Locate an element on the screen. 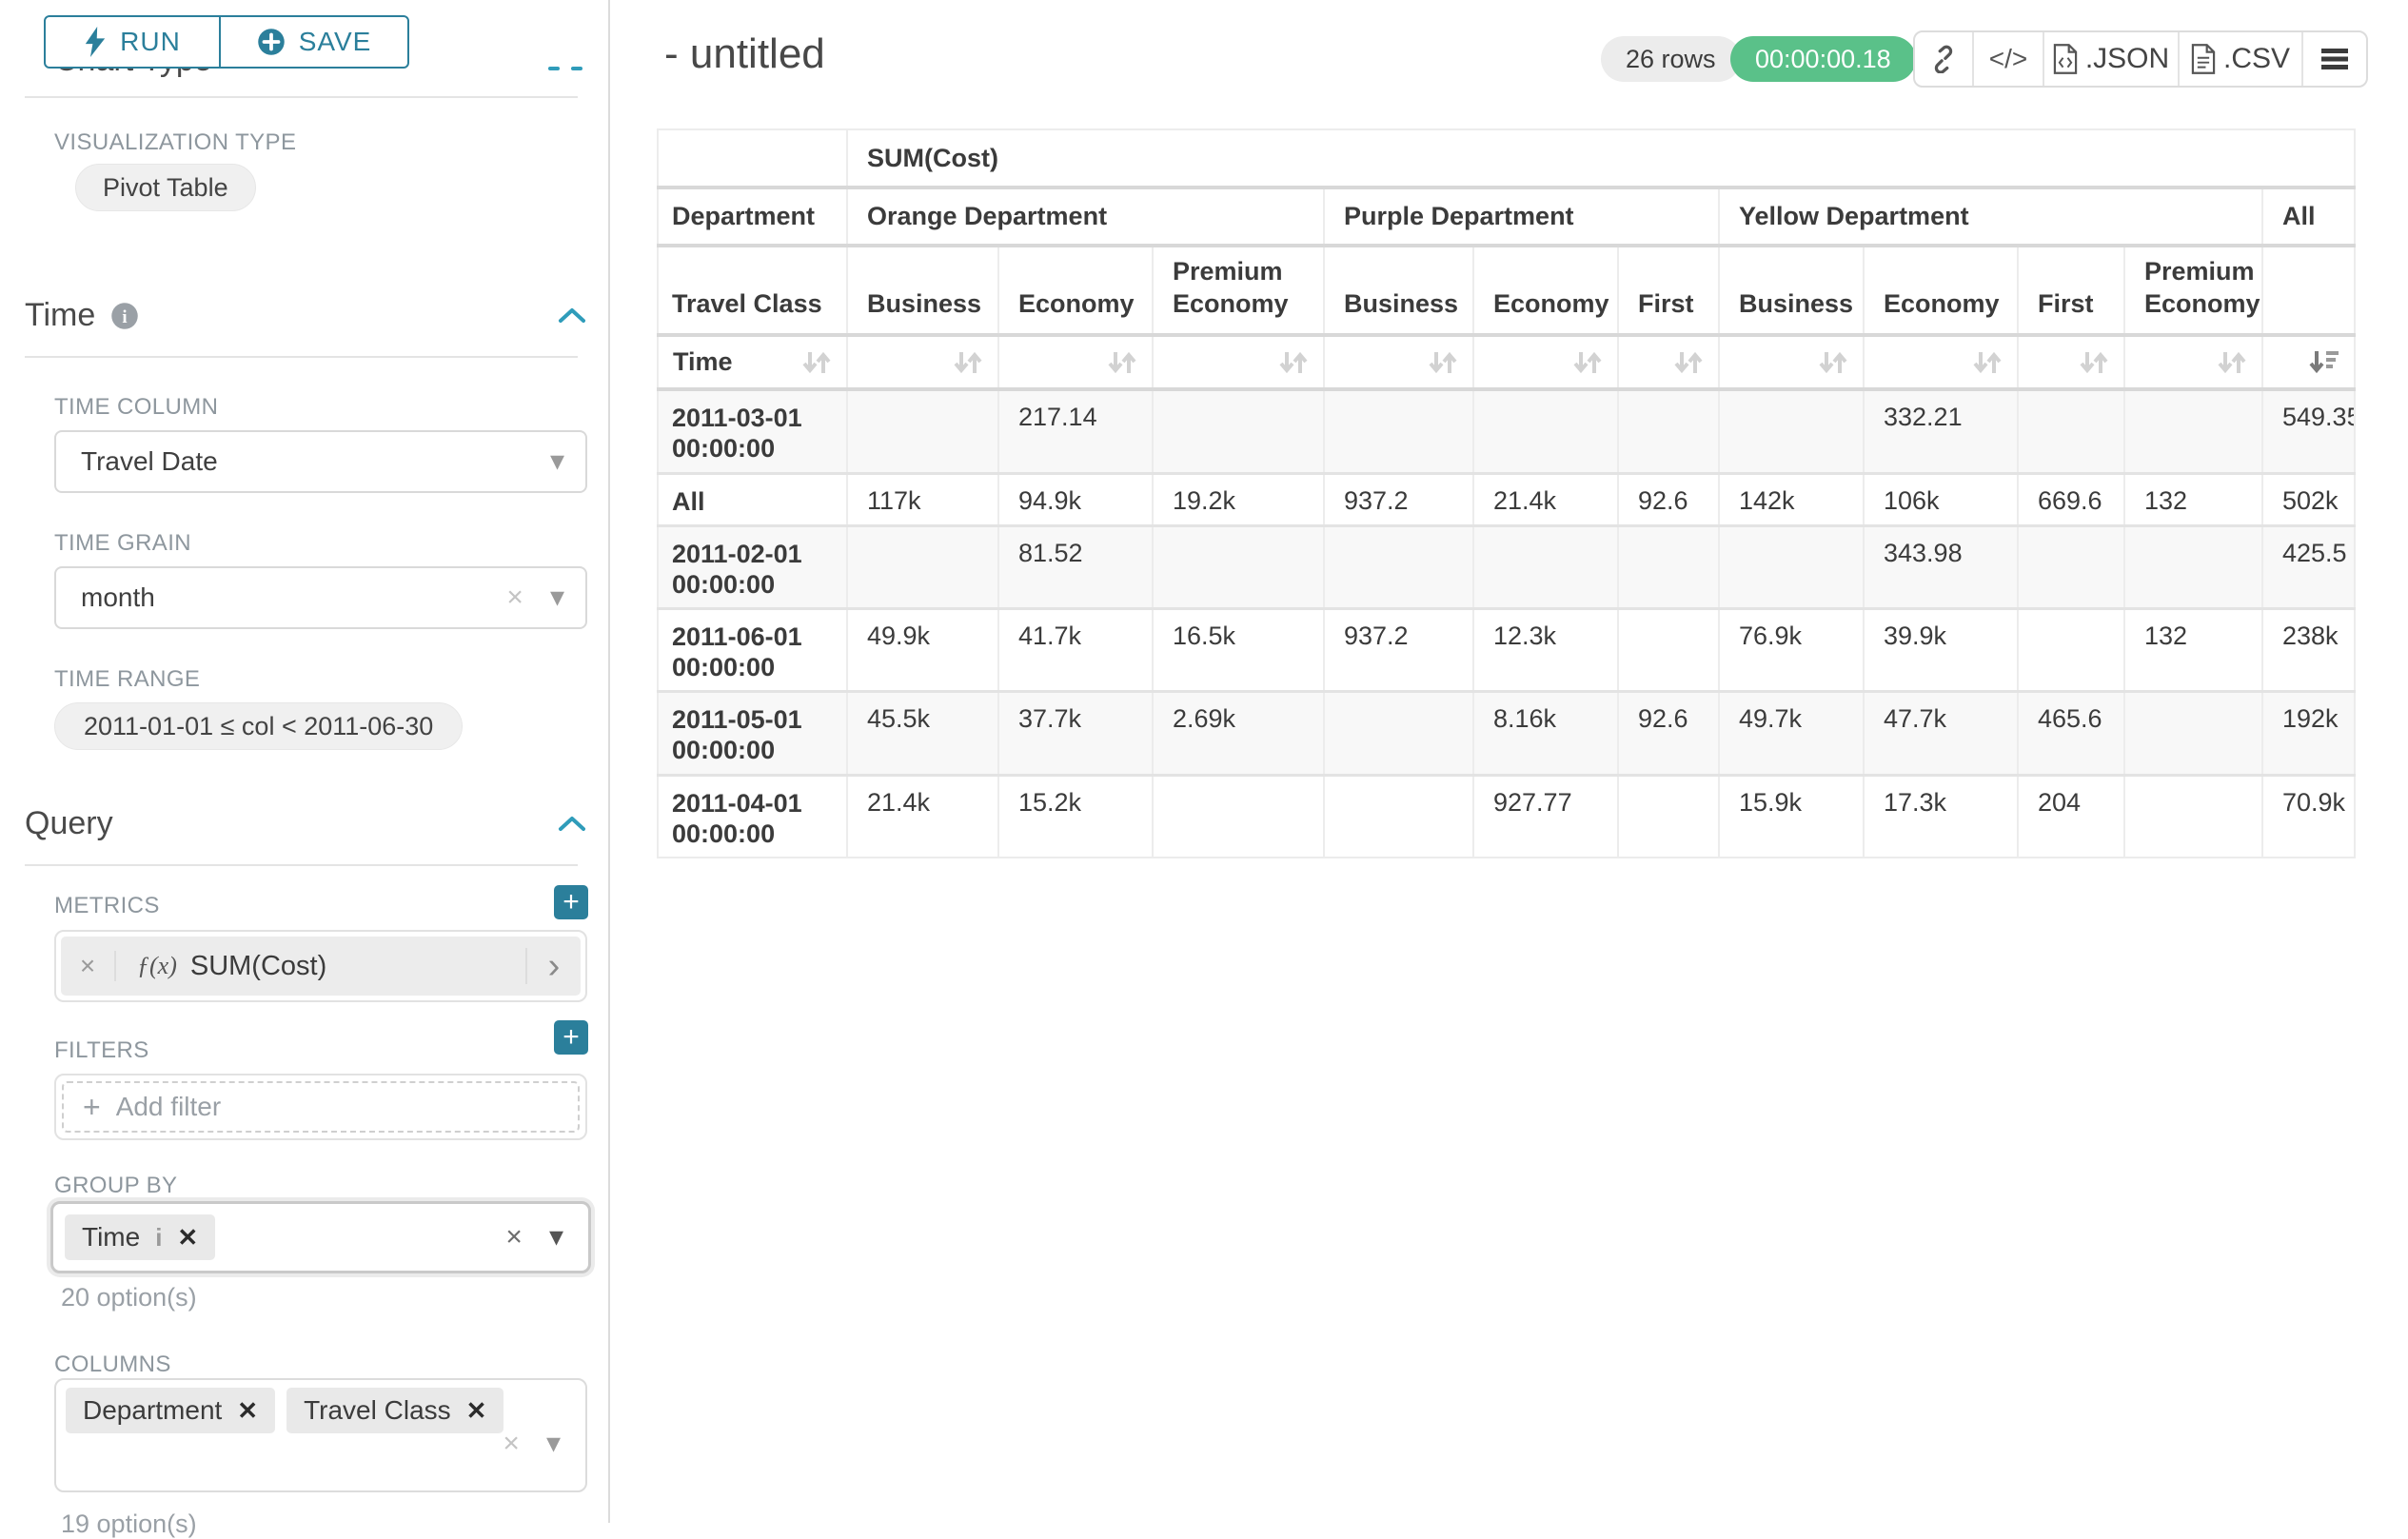 The width and height of the screenshot is (2408, 1539). time-row-label: Time is located at coordinates (703, 362).